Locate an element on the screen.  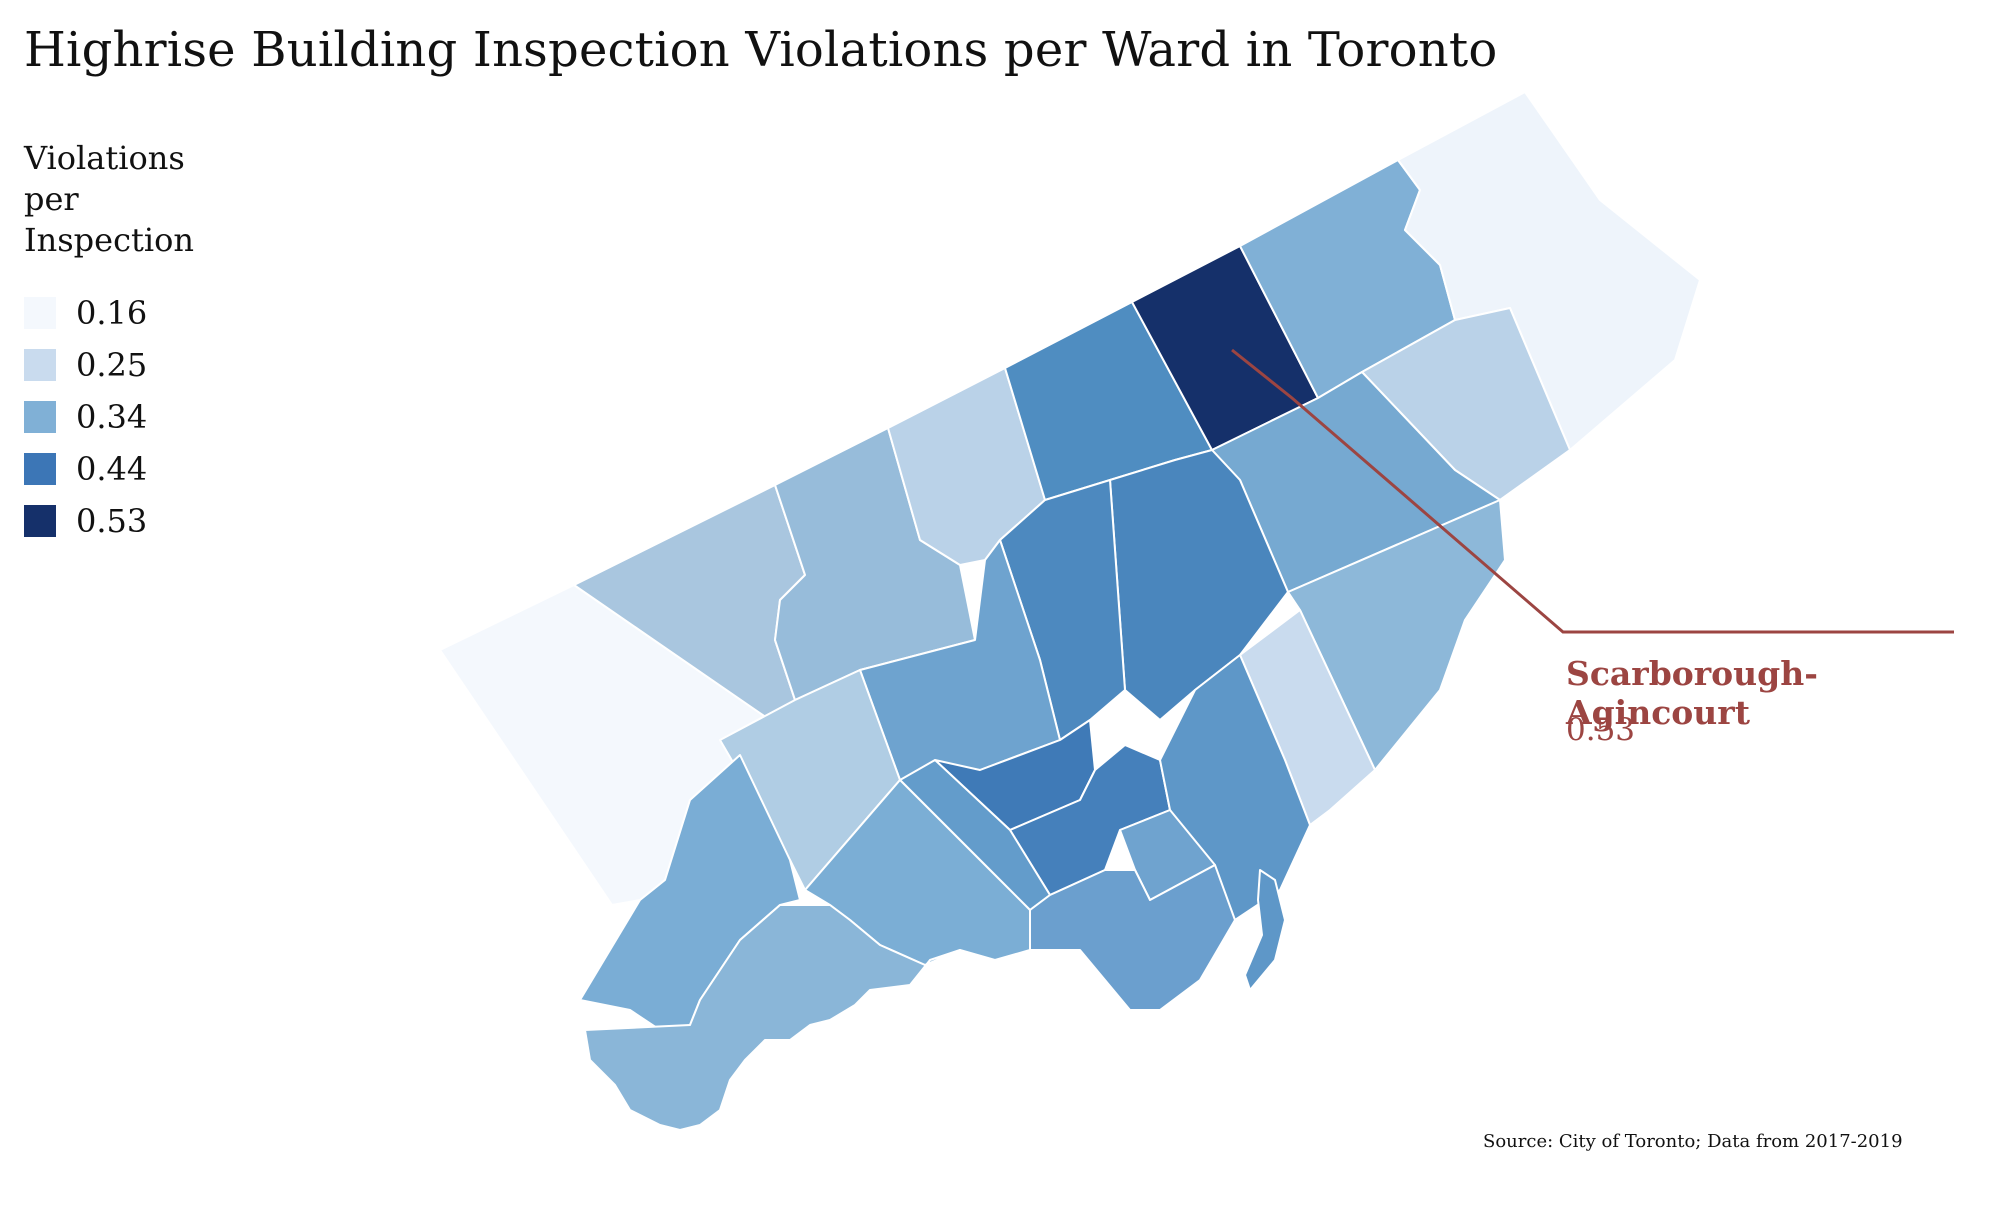
legend-label: 0.16 is located at coordinates (112, 313).